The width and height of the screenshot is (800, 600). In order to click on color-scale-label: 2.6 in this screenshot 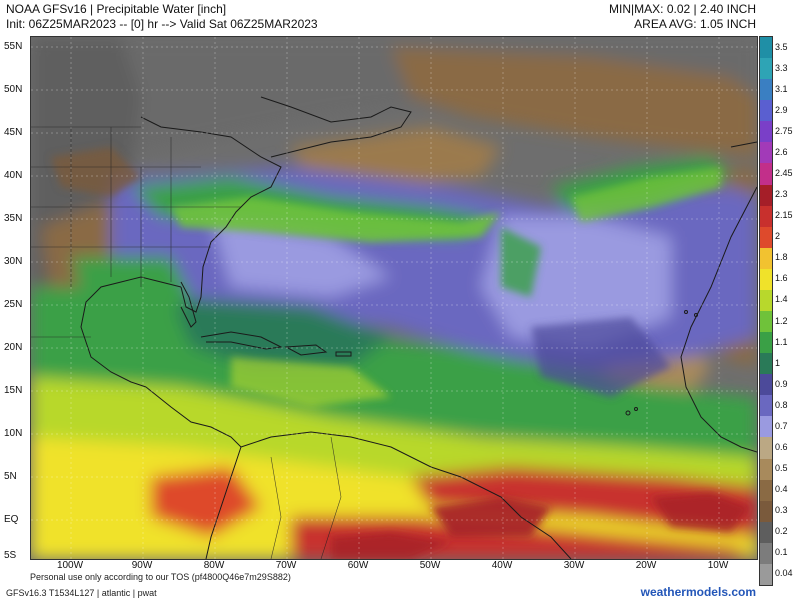, I will do `click(781, 151)`.